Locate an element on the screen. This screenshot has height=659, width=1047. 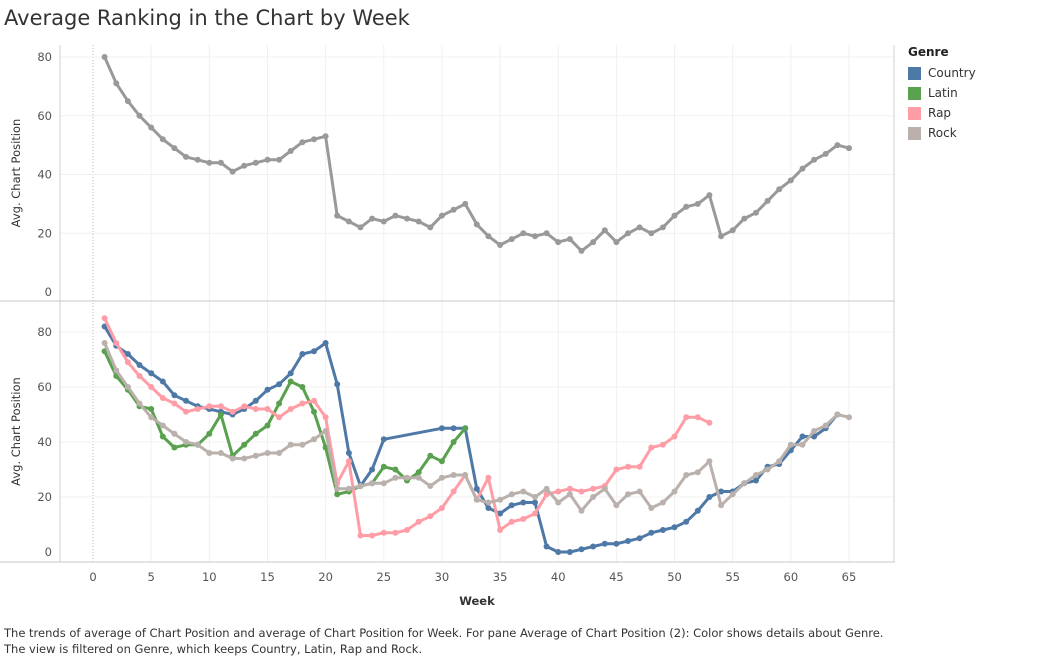
legend-item-country: Country is located at coordinates (973, 73).